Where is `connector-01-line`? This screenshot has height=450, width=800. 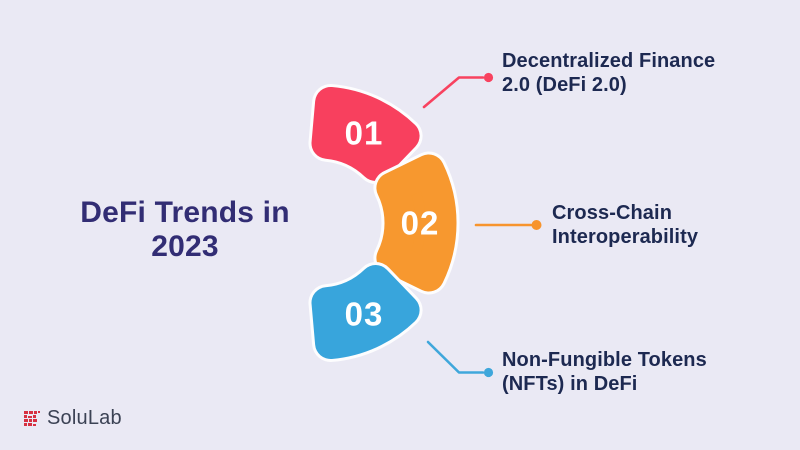 connector-01-line is located at coordinates (453, 92).